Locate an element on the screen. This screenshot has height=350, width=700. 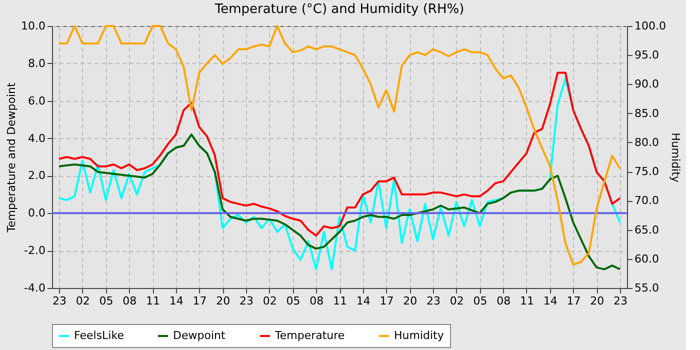
y-tick-label: 8.0 is located at coordinates (37, 63).